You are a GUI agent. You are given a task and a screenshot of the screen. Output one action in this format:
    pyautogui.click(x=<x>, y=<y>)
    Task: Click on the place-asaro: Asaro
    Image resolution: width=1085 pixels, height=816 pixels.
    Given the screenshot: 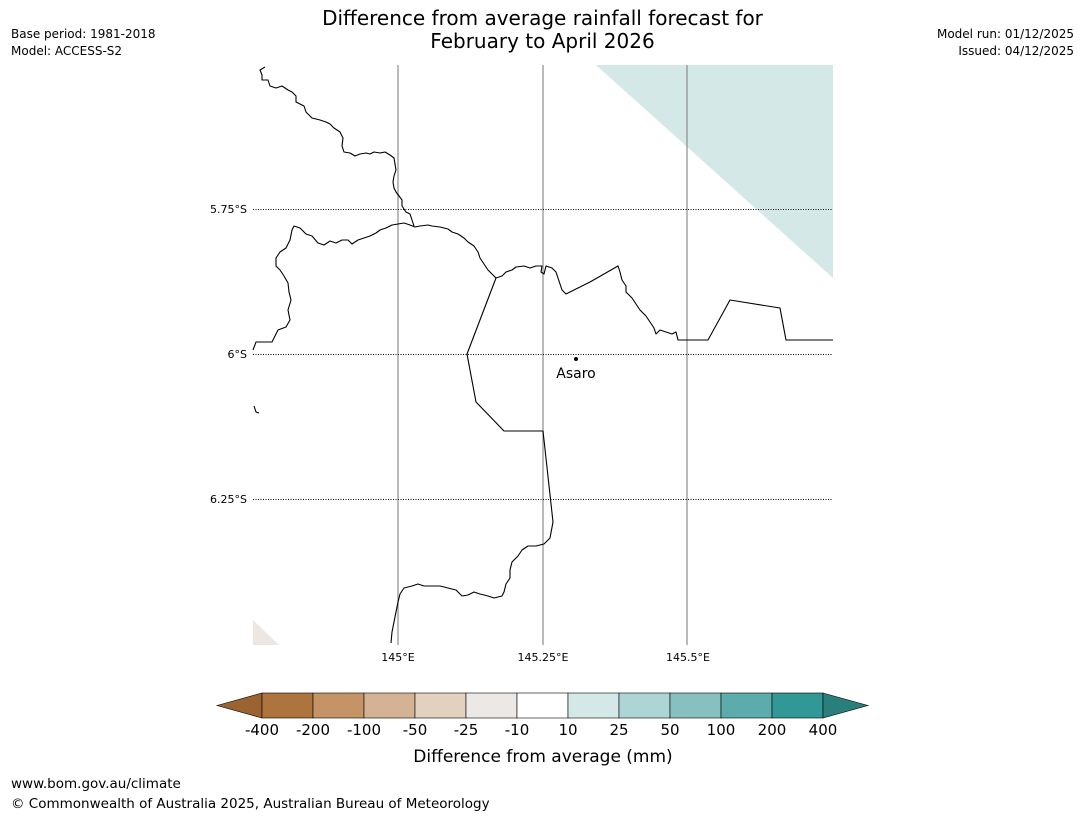 What is the action you would take?
    pyautogui.click(x=576, y=369)
    